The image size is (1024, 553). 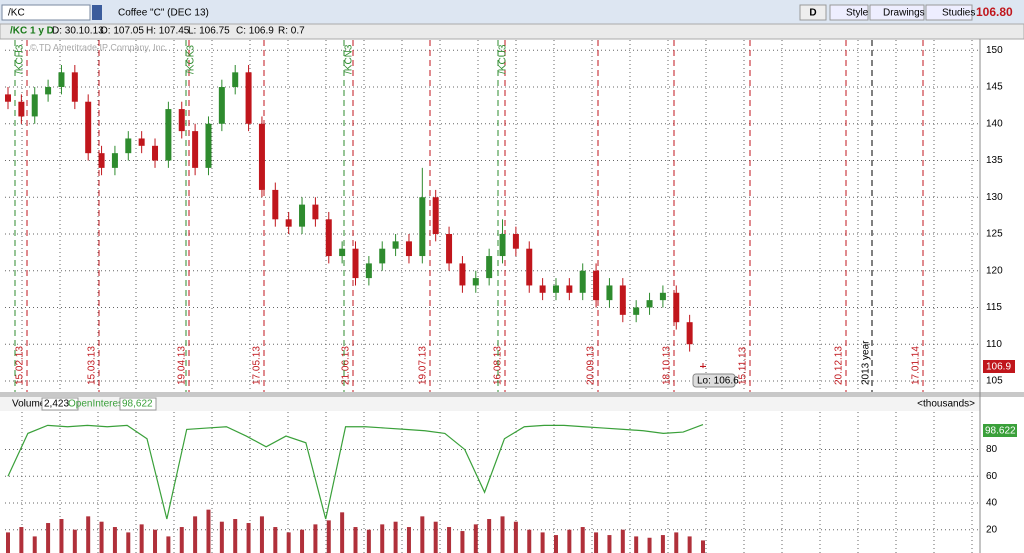 I want to click on date-label: 20.09.13, so click(x=591, y=365).